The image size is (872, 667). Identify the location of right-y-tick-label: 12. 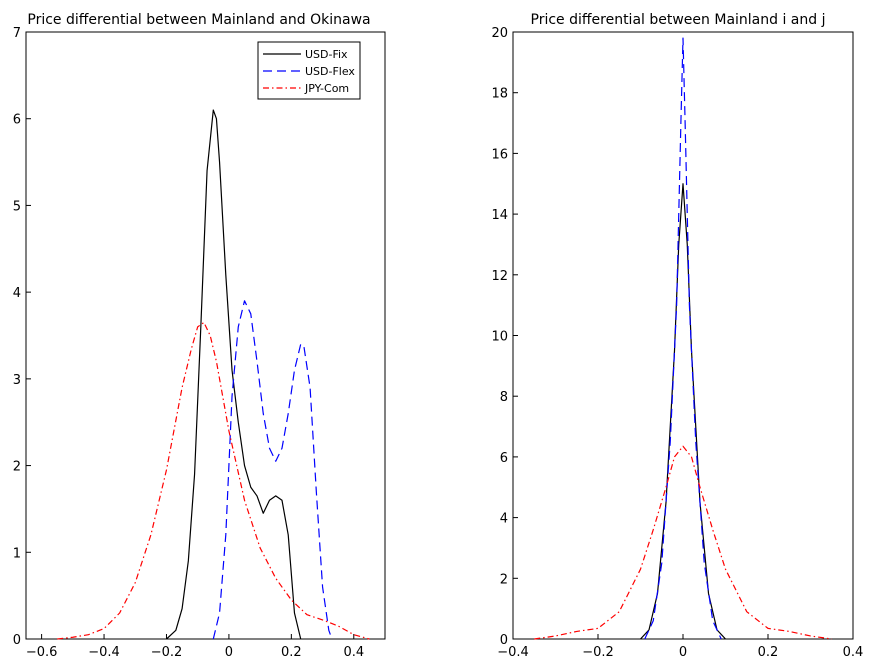
(499, 276).